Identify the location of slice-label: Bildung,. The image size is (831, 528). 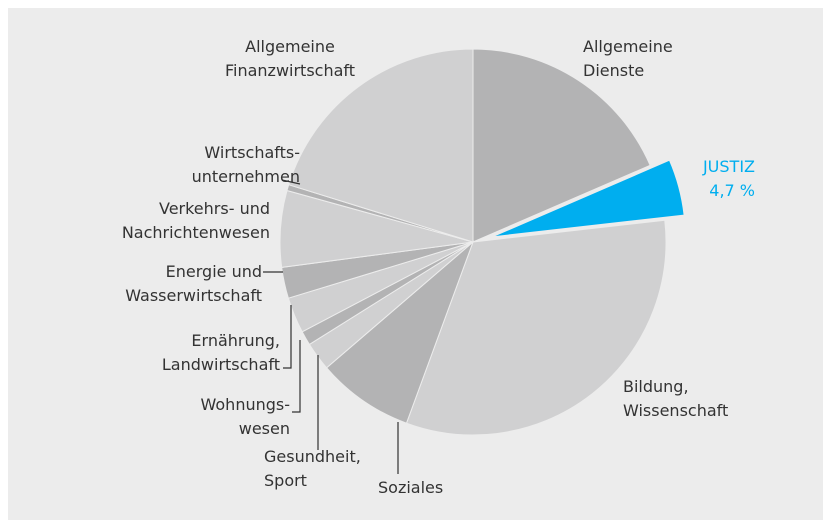
(656, 386).